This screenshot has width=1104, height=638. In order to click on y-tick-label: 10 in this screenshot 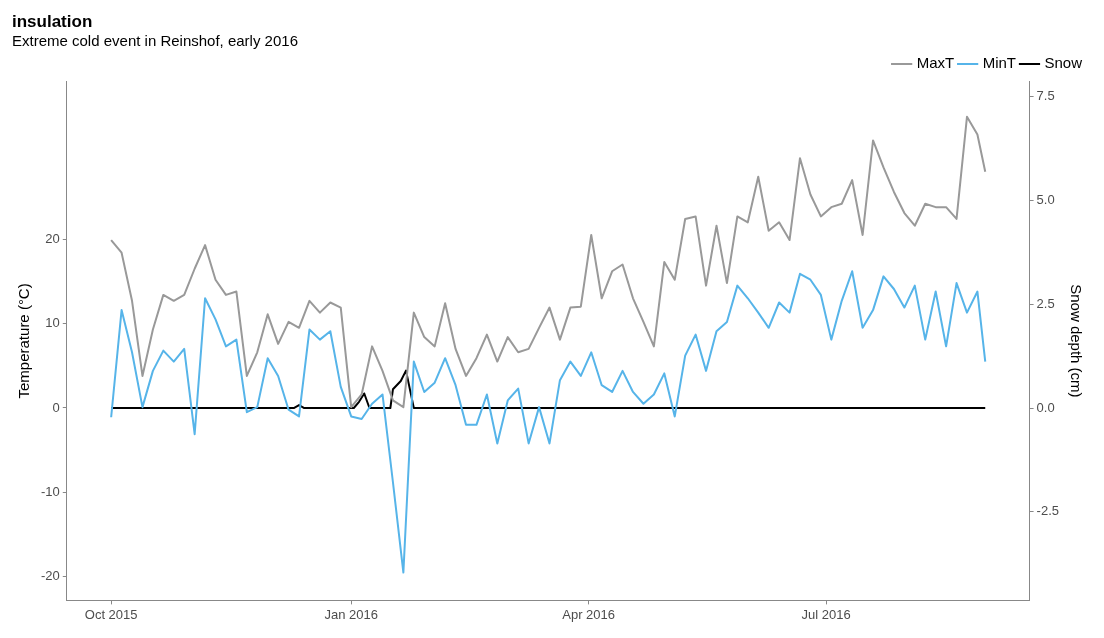, I will do `click(52, 323)`.